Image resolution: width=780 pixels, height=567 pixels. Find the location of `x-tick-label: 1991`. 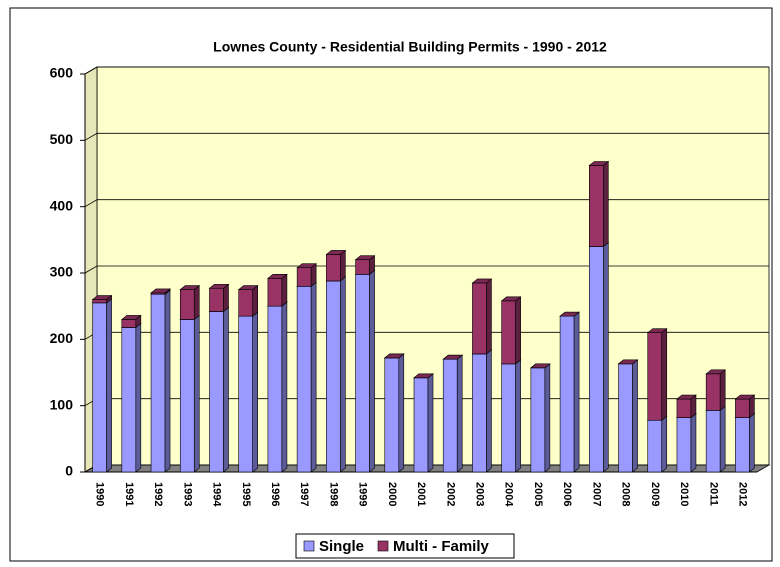

x-tick-label: 1991 is located at coordinates (129, 494).